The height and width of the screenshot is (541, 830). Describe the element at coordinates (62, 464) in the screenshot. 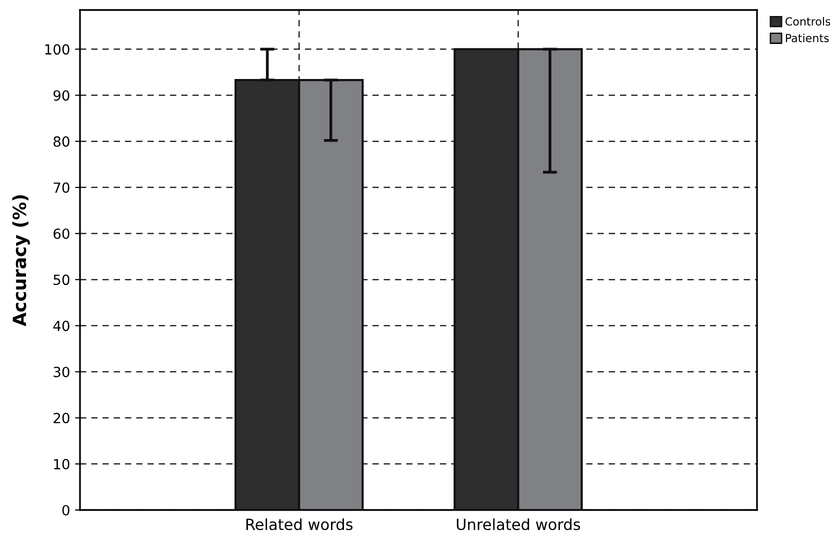

I see `y-tick-label: 10` at that location.